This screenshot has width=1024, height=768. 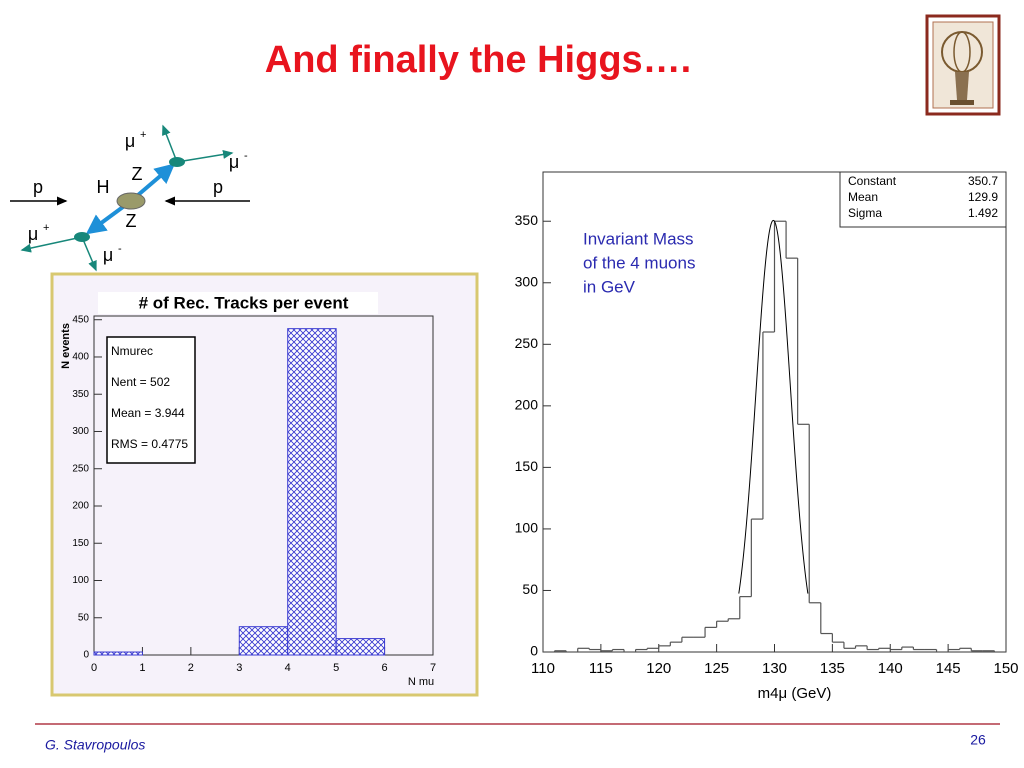 What do you see at coordinates (601, 668) in the screenshot?
I see `x-tick-label: 115` at bounding box center [601, 668].